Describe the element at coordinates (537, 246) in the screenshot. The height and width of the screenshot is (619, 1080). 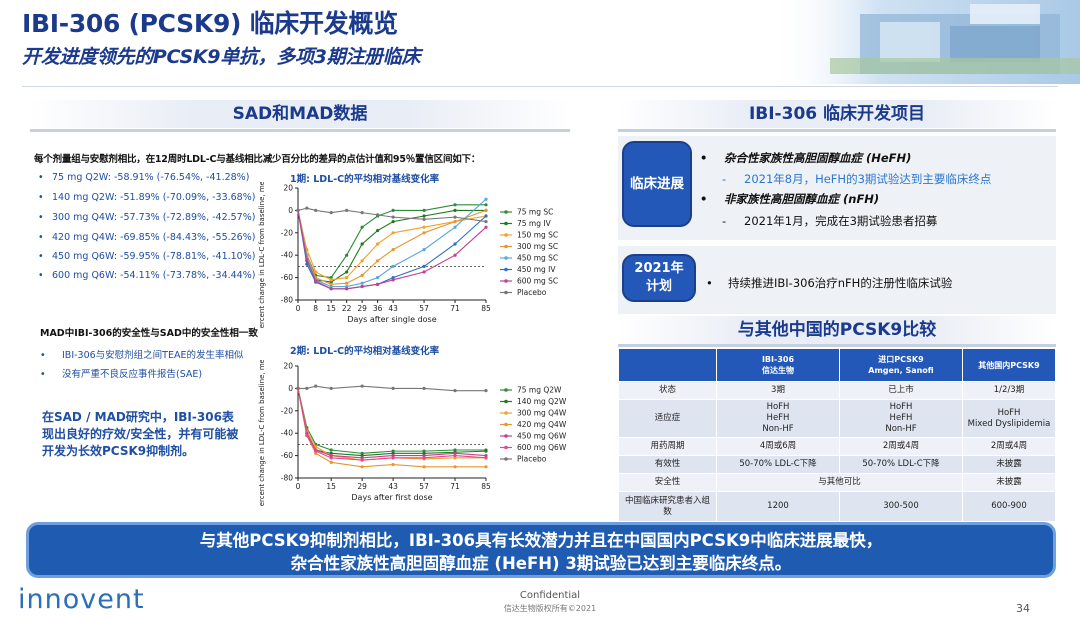
I see `legend-label: 300 mg SC` at that location.